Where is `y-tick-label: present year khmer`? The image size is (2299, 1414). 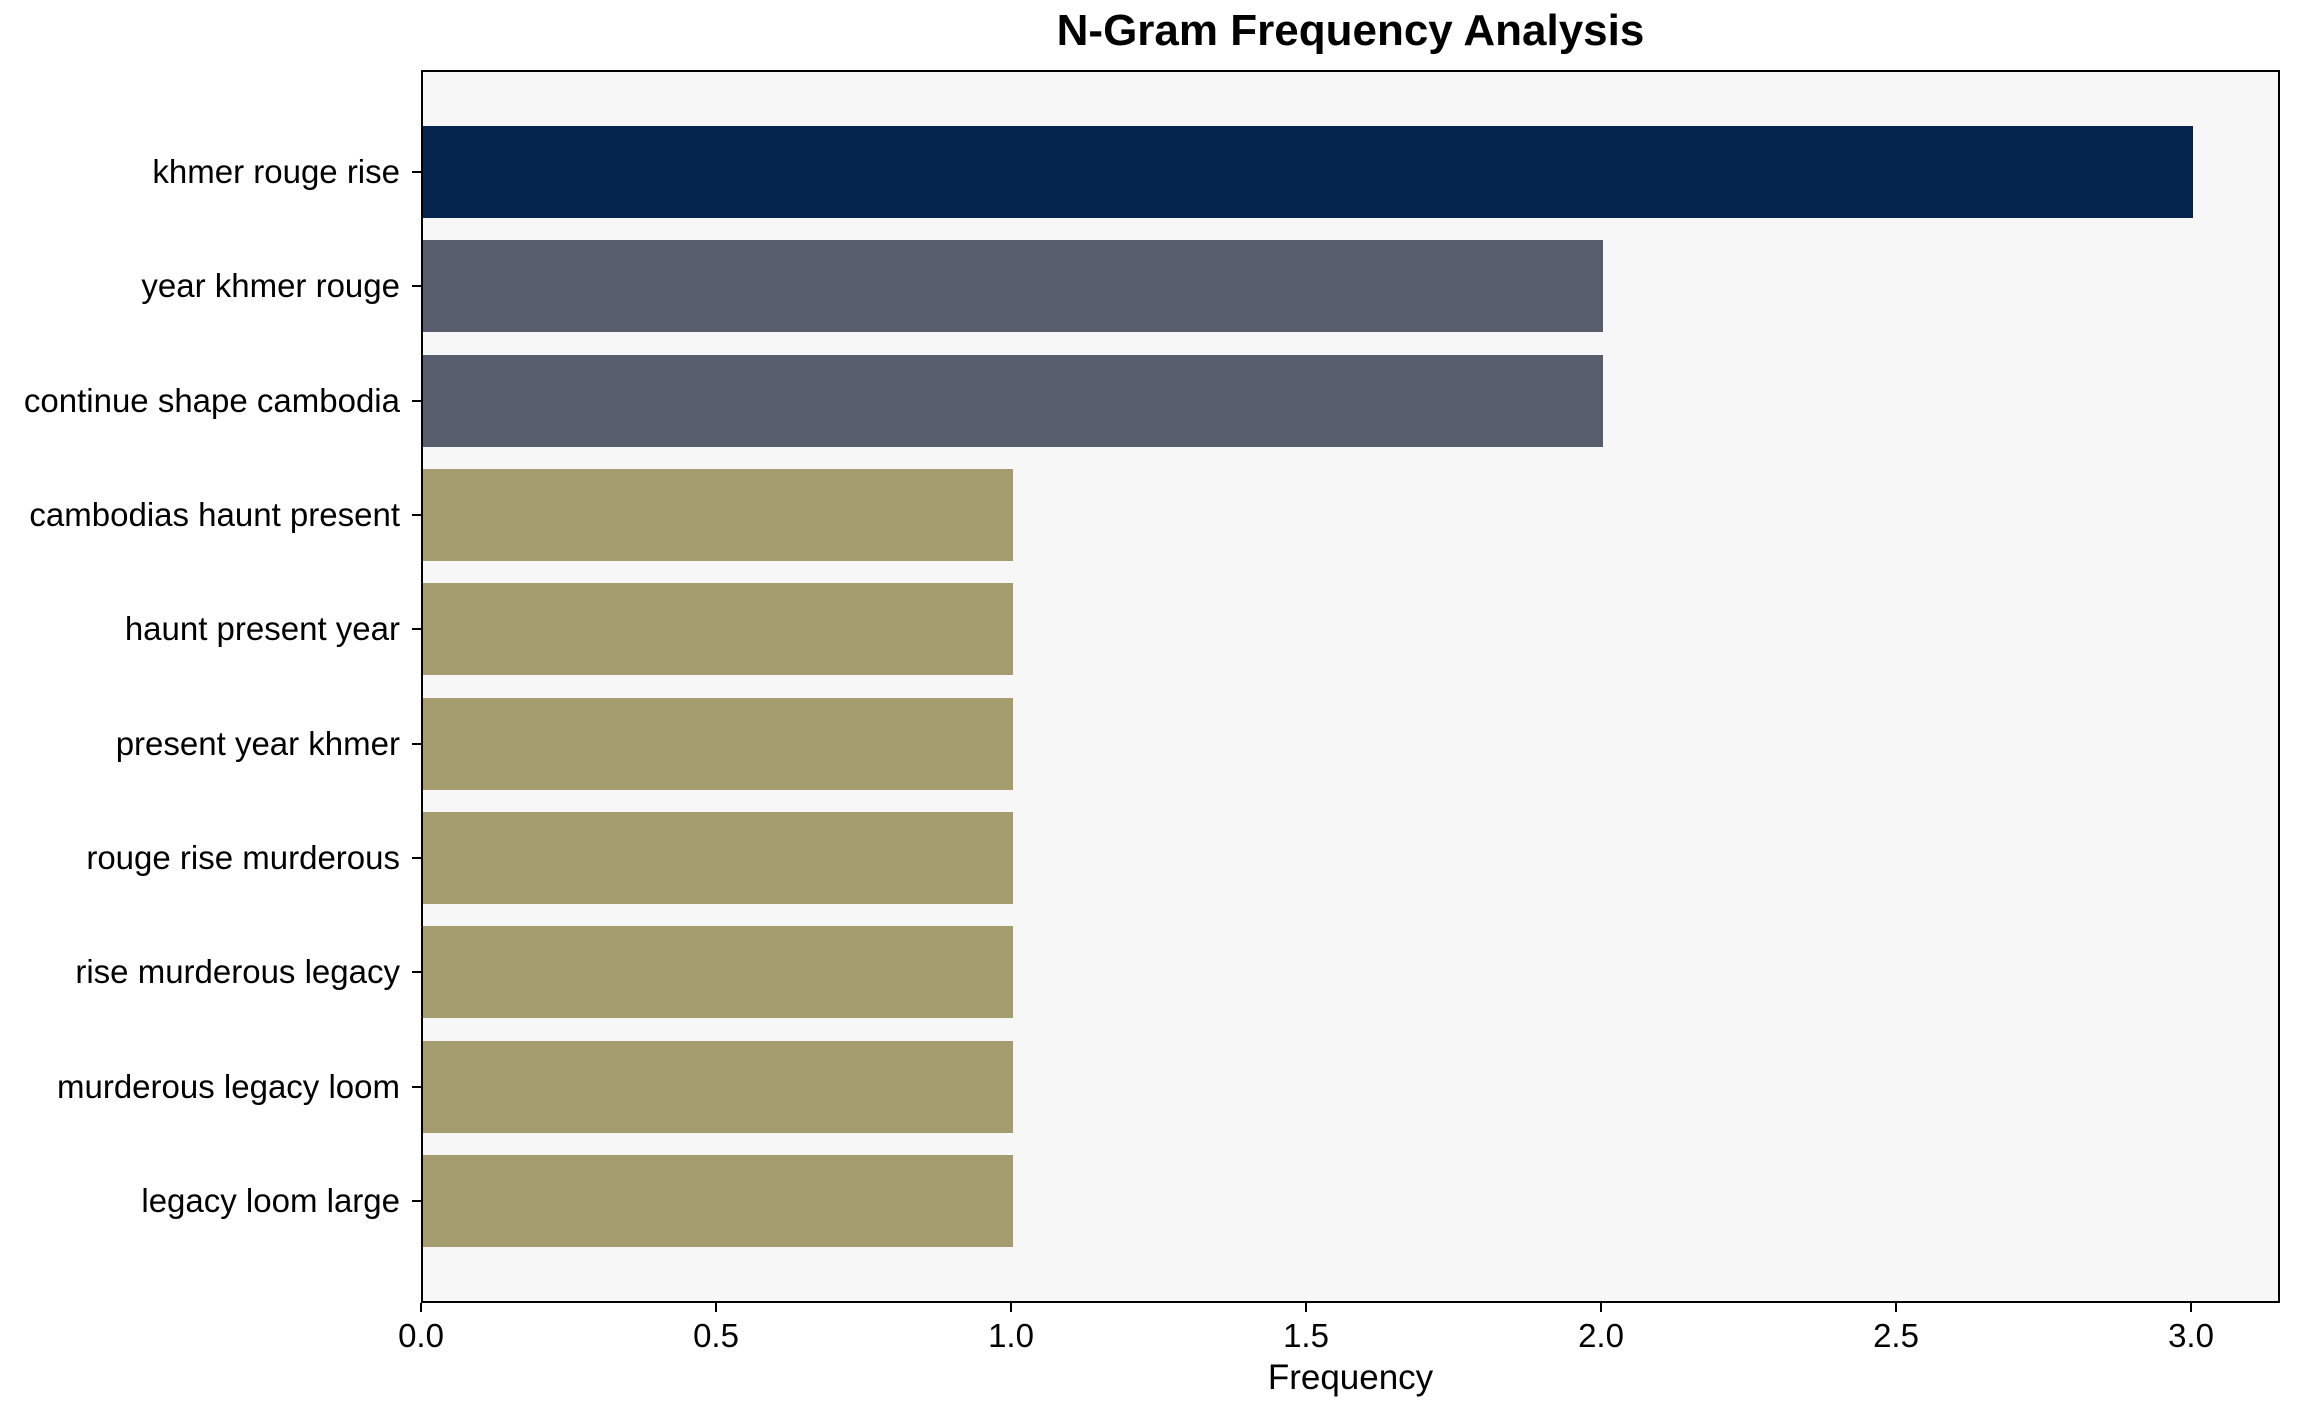 y-tick-label: present year khmer is located at coordinates (257, 743).